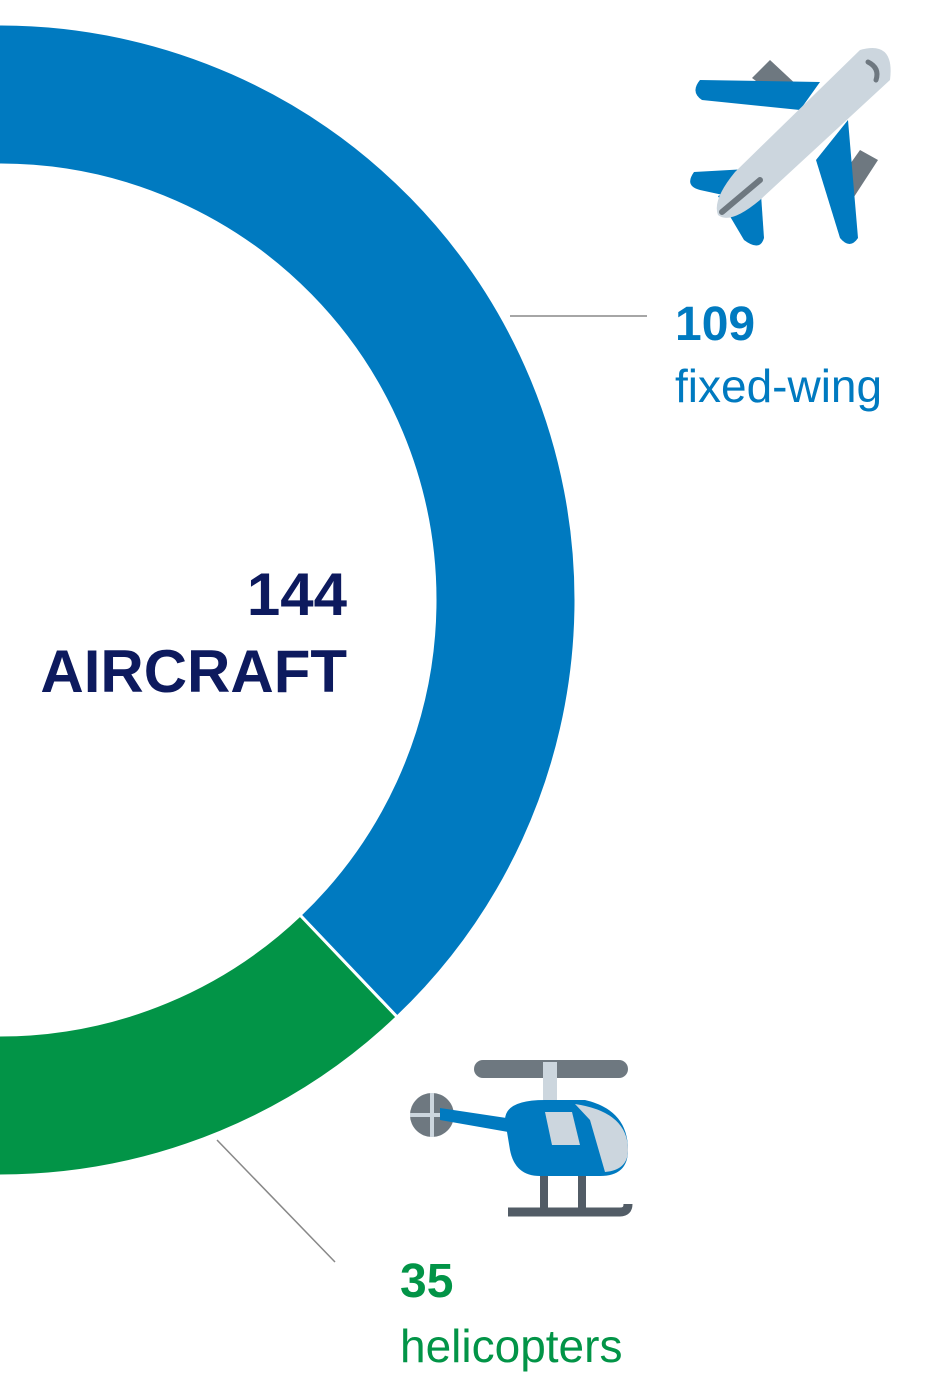 This screenshot has height=1373, width=942. What do you see at coordinates (193, 671) in the screenshot?
I see `center-label: AIRCRAFT` at bounding box center [193, 671].